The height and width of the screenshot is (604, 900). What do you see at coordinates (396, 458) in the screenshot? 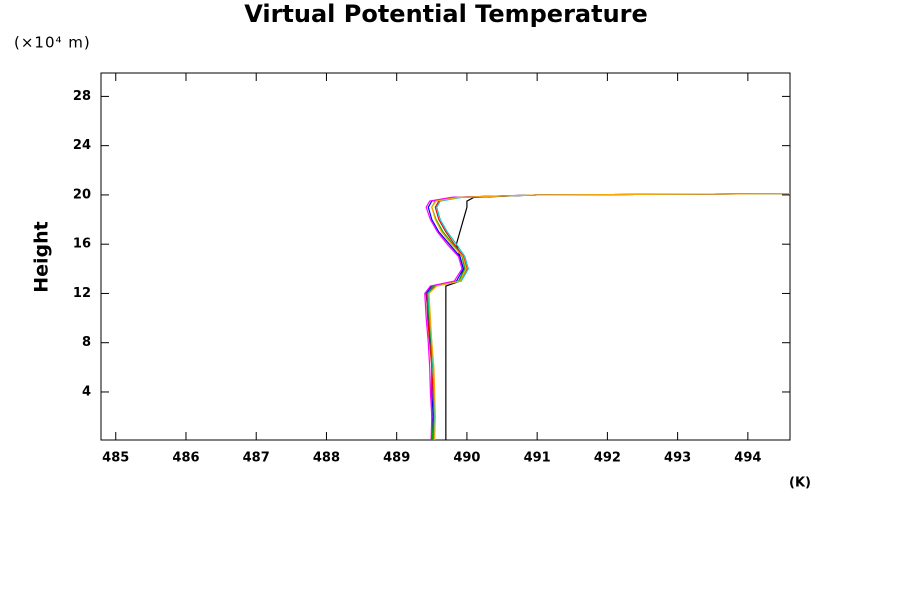
I see `x-tick-label: 489` at bounding box center [396, 458].